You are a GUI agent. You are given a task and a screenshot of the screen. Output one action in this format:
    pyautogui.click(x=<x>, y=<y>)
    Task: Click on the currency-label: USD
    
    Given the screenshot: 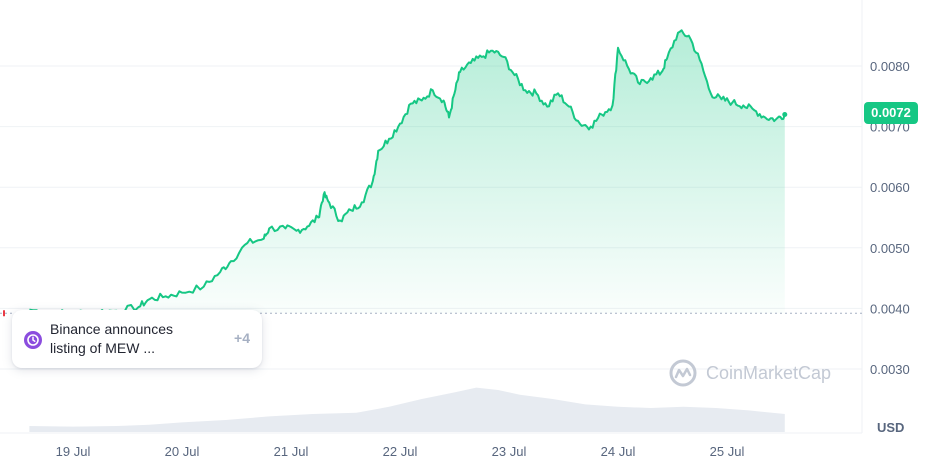 What is the action you would take?
    pyautogui.click(x=891, y=427)
    